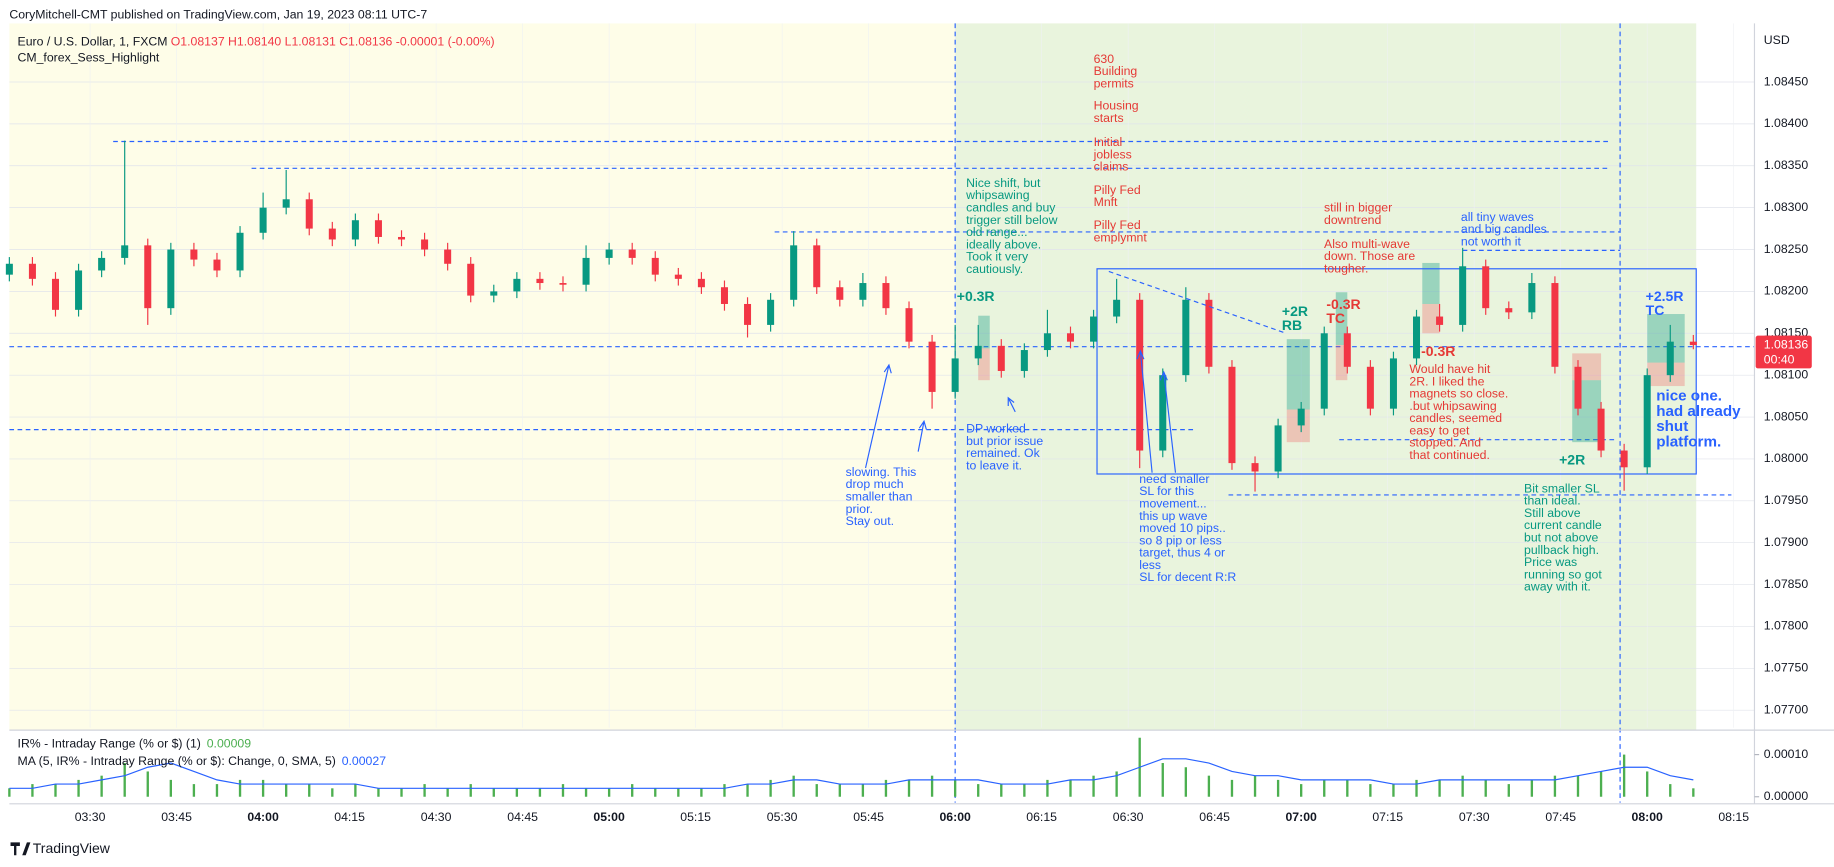 Image resolution: width=1834 pixels, height=867 pixels. What do you see at coordinates (1111, 167) in the screenshot?
I see `annotation: claims` at bounding box center [1111, 167].